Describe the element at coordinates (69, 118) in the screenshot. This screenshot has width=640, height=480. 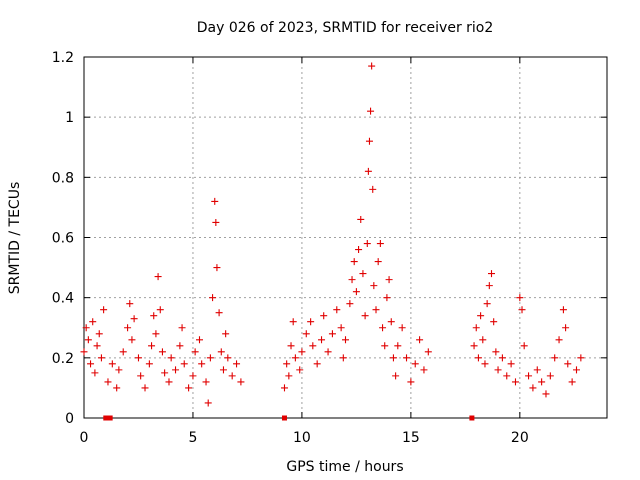
I see `y-tick-label: 1` at that location.